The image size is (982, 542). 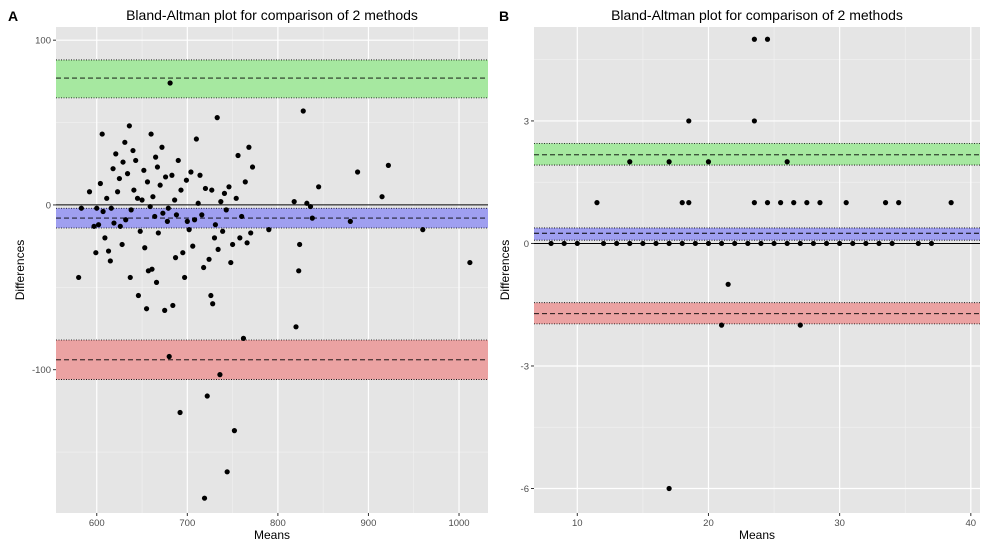 I want to click on x-tick-label: 10, so click(x=577, y=523).